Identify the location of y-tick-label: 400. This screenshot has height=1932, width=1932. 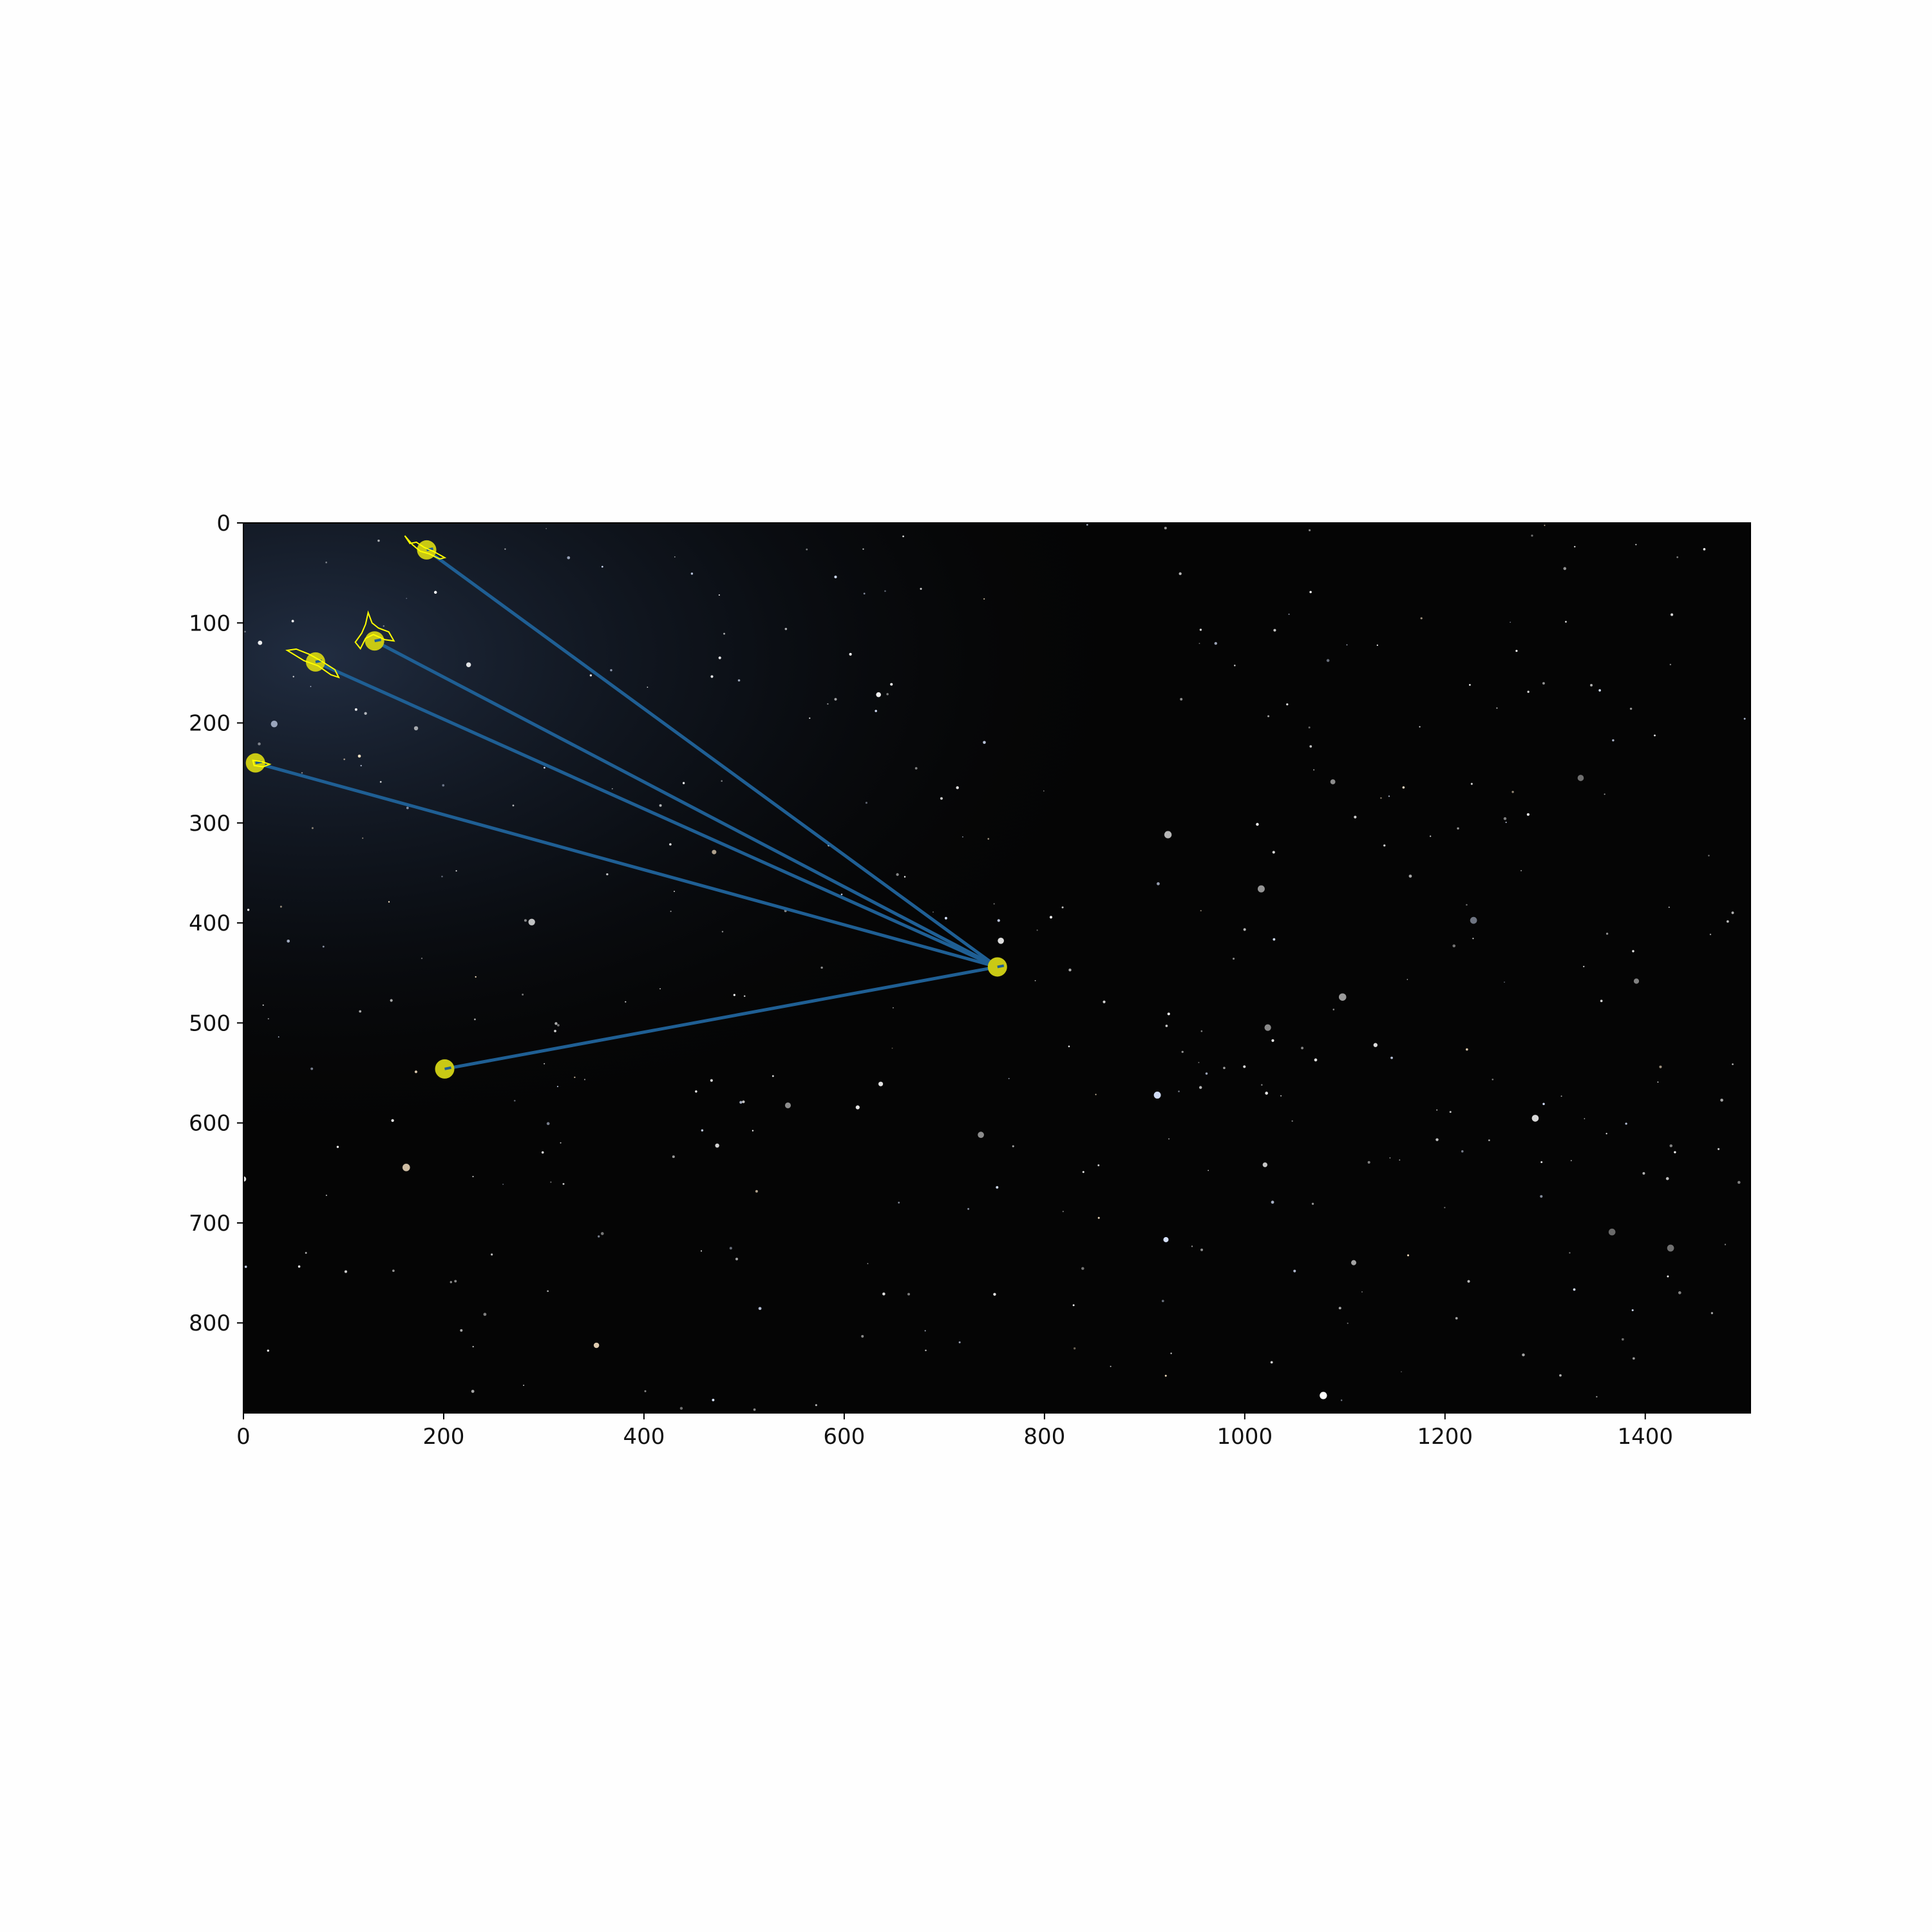
(210, 923).